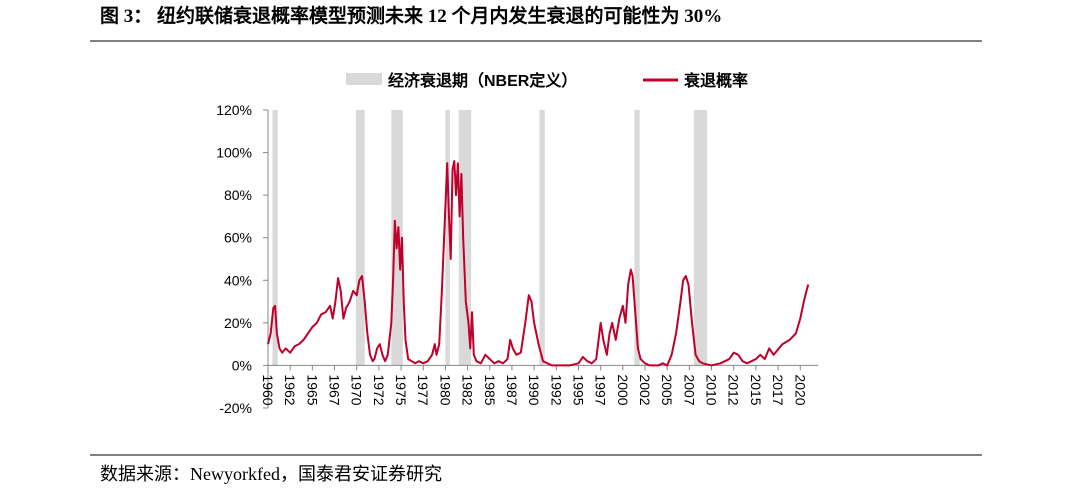 The image size is (1080, 491). I want to click on legend-band-swatch, so click(364, 79).